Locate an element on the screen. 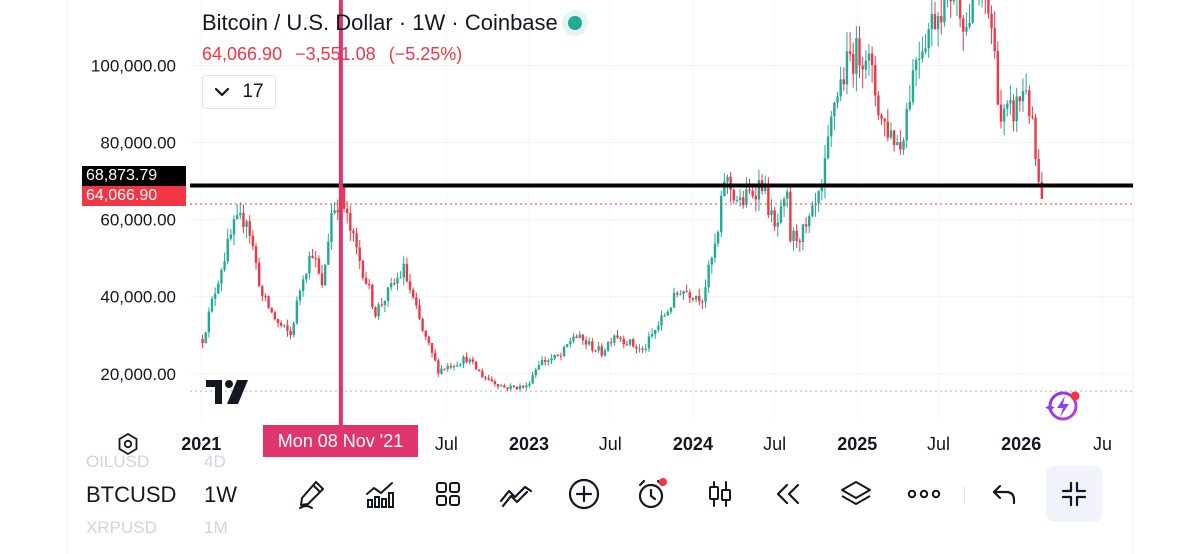 The image size is (1200, 554). fullscreen-exit-button is located at coordinates (1074, 494).